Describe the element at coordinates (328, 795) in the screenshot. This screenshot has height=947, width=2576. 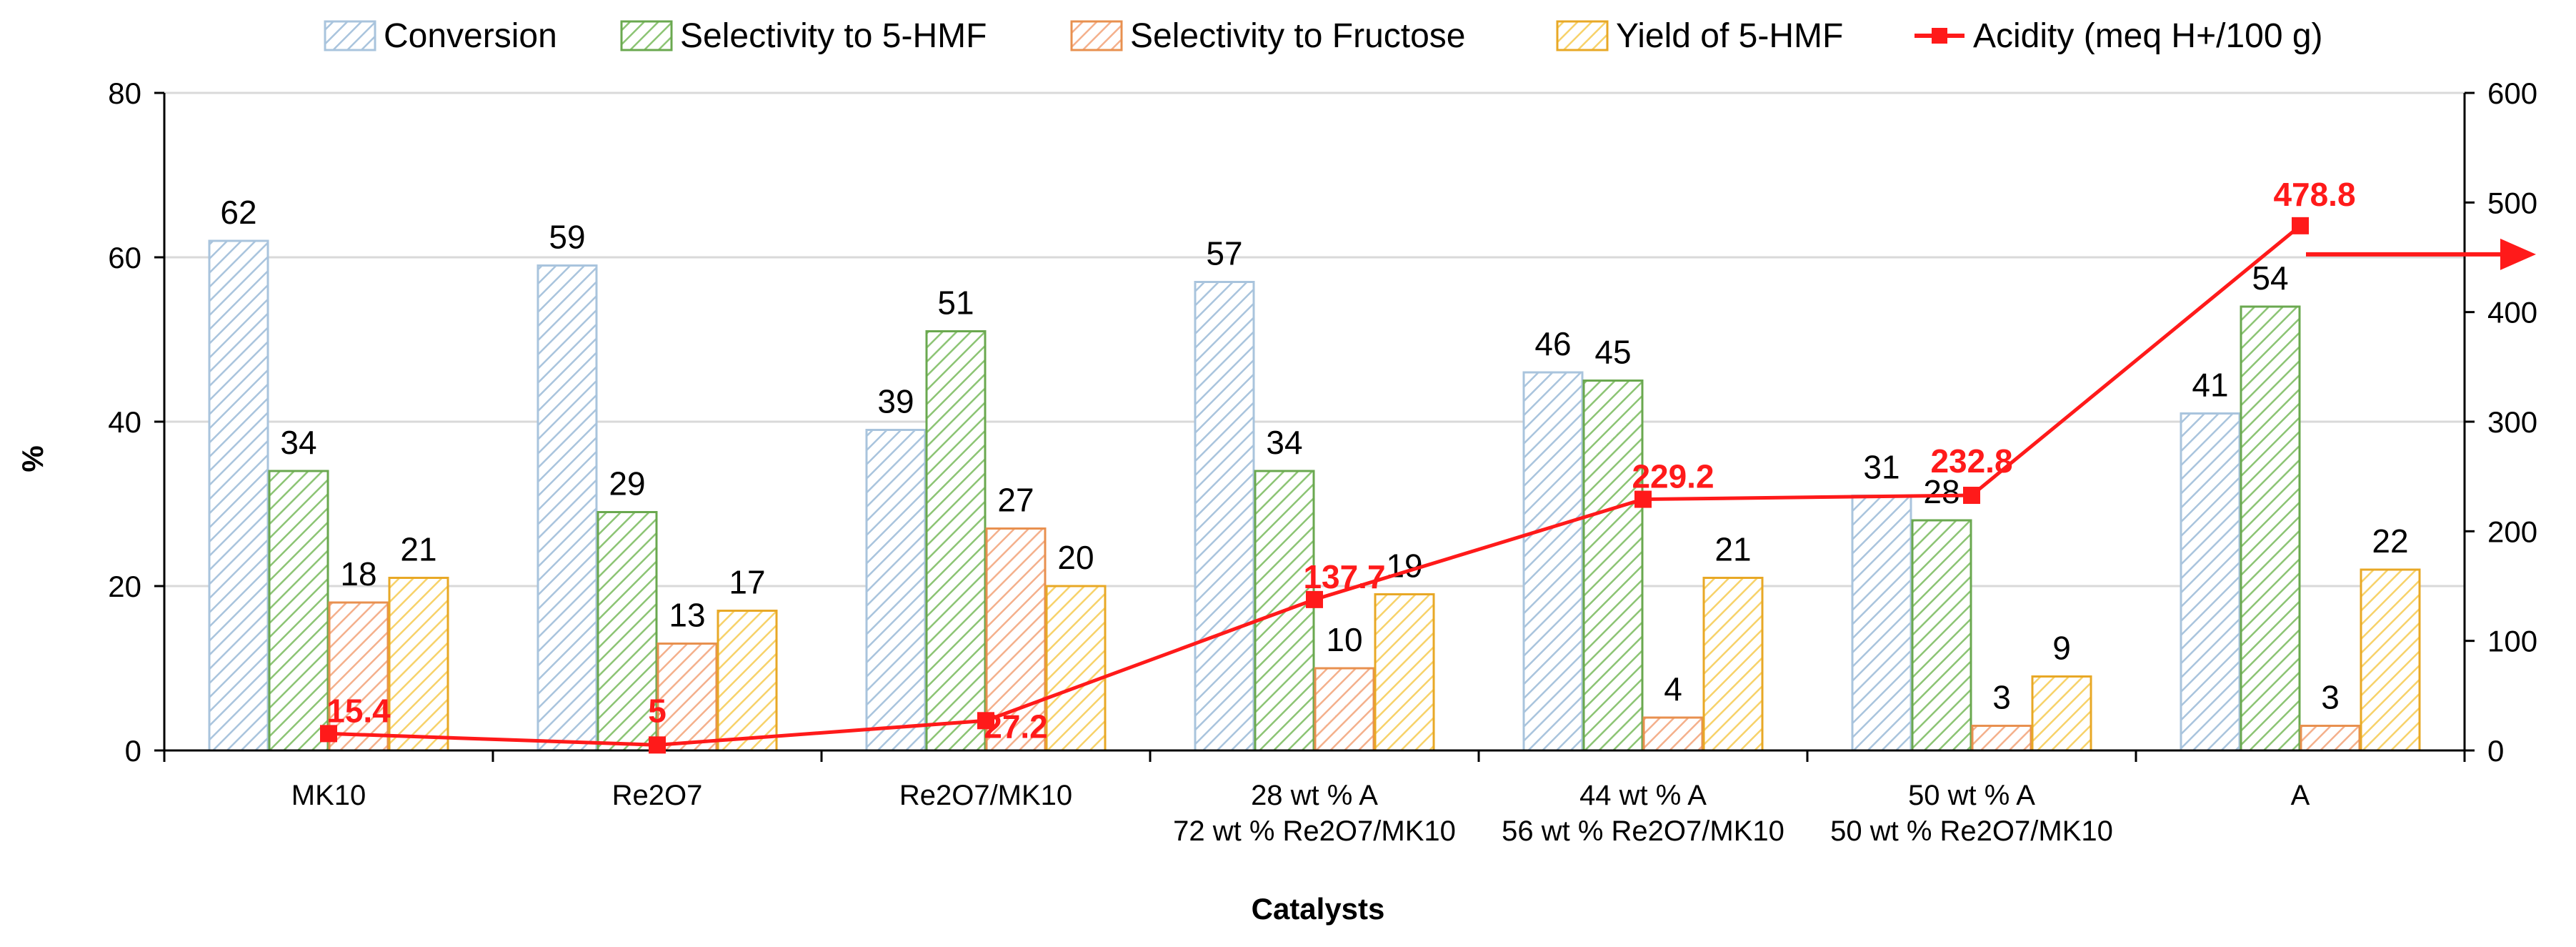
I see `x-tick-label: MK10` at that location.